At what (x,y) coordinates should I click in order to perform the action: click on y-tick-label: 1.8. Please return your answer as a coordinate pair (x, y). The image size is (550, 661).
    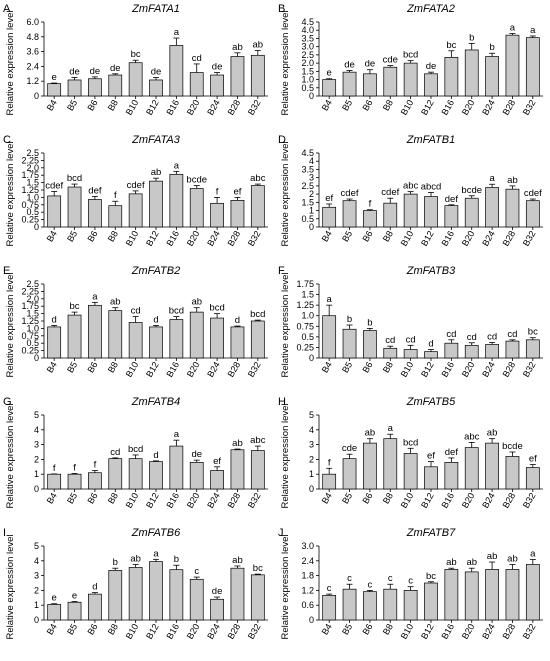
    Looking at the image, I should click on (307, 576).